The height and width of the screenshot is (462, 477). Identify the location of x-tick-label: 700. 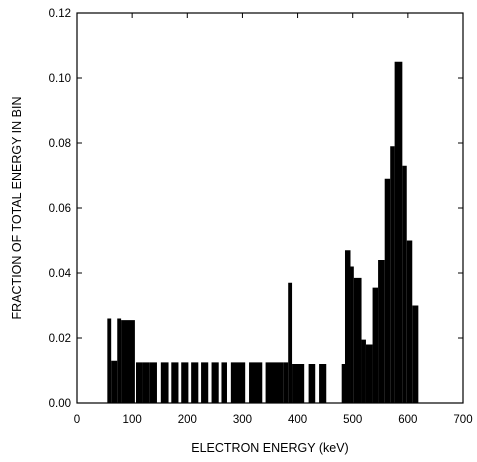
(462, 420).